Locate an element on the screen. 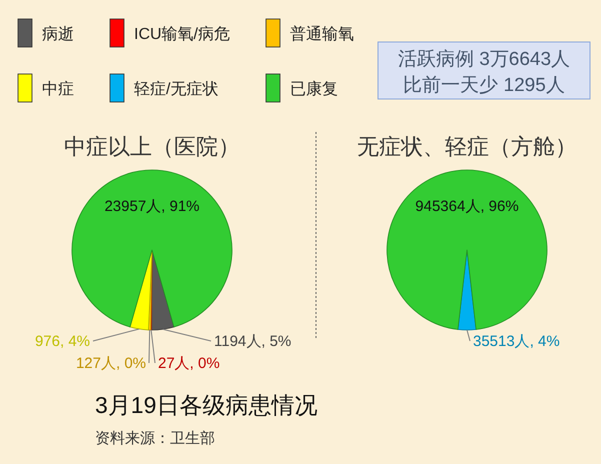  label: 127人, 0% is located at coordinates (111, 363).